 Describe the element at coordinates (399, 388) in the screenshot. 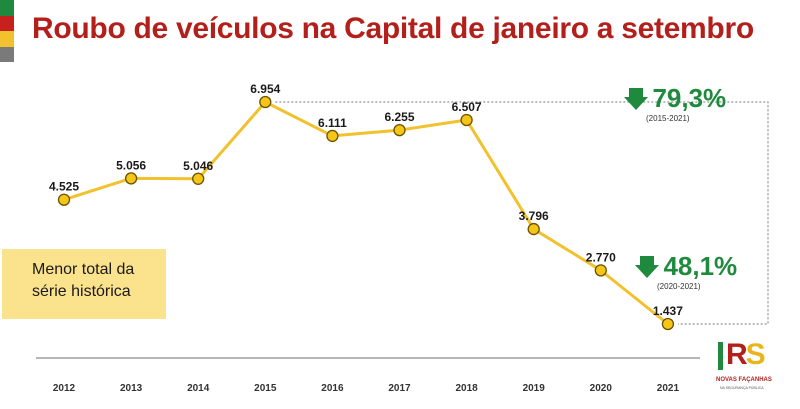

I see `x-tick-label-2017: 2017` at that location.